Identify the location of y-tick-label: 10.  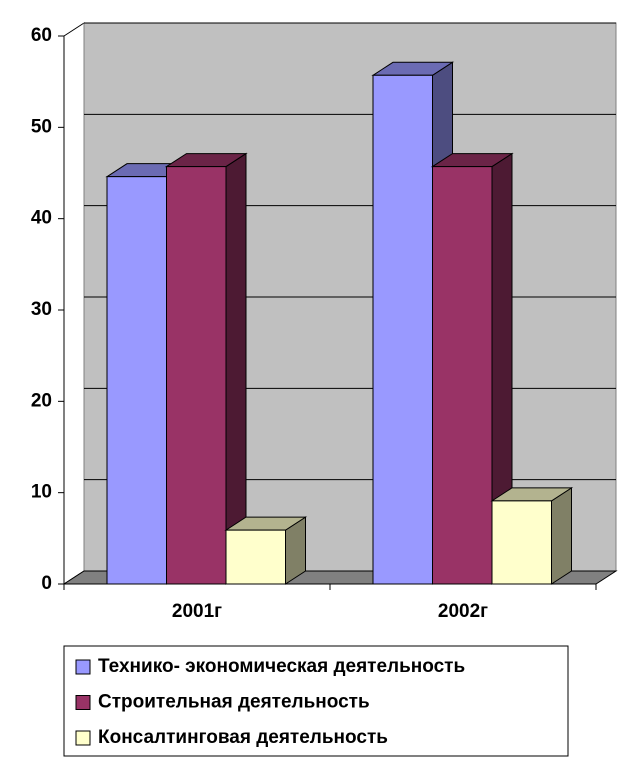
(41, 492).